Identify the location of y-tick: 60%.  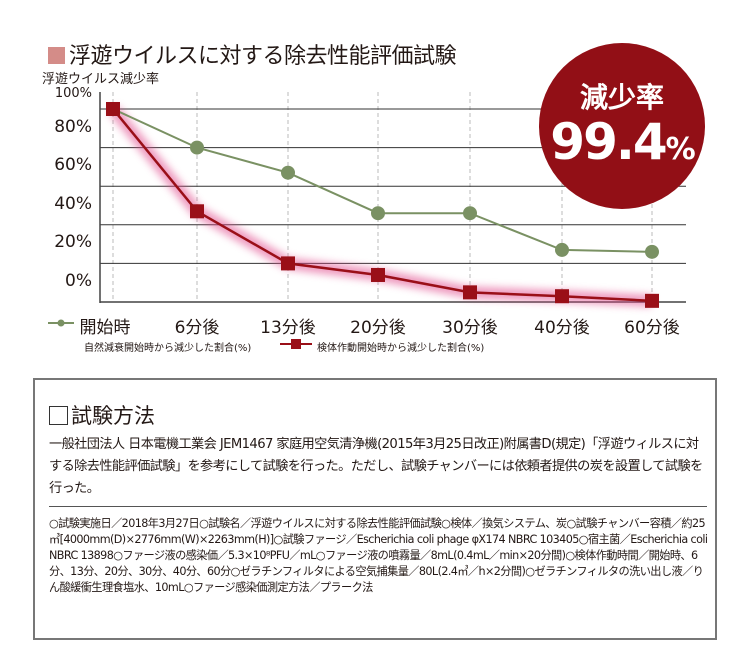
(73, 165).